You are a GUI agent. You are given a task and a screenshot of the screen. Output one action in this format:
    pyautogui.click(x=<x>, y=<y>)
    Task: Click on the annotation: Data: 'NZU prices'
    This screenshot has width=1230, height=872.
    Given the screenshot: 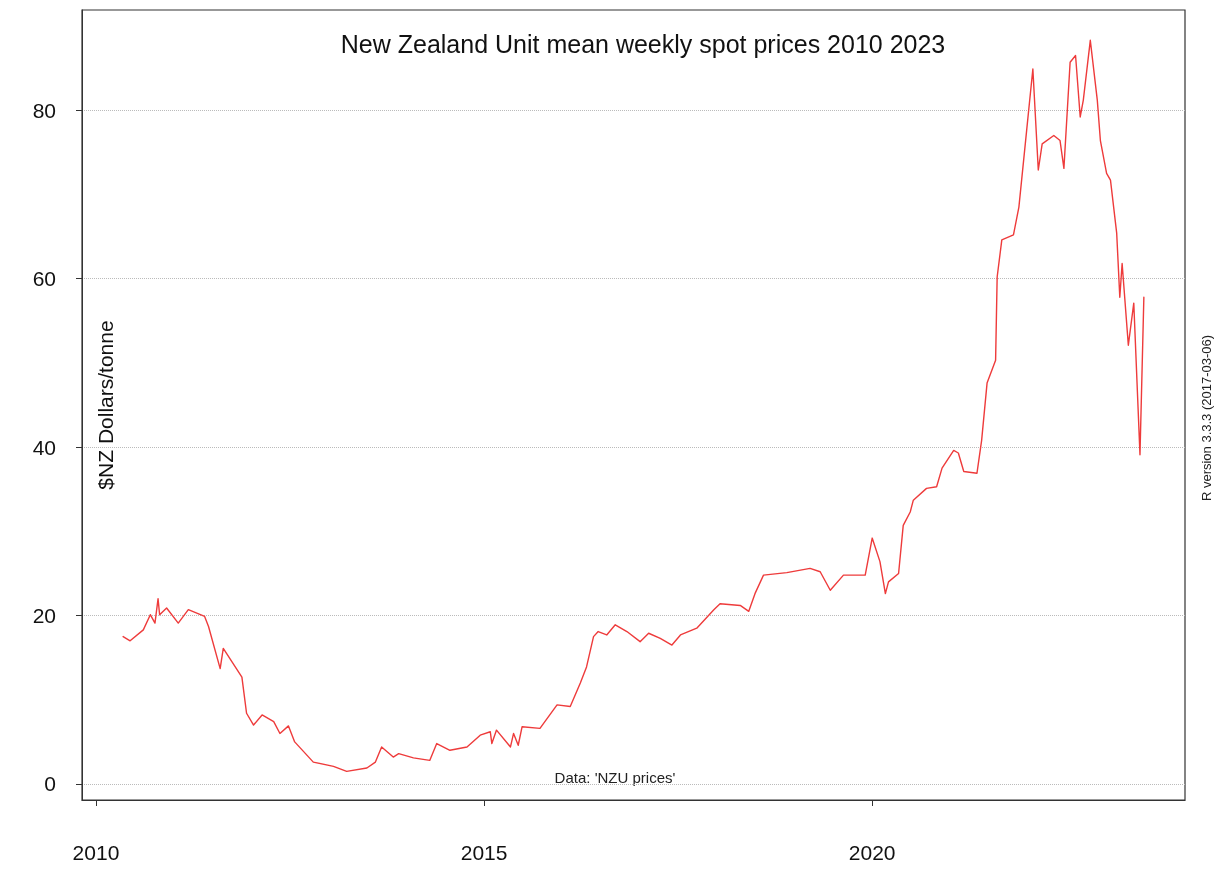 What is the action you would take?
    pyautogui.click(x=615, y=777)
    